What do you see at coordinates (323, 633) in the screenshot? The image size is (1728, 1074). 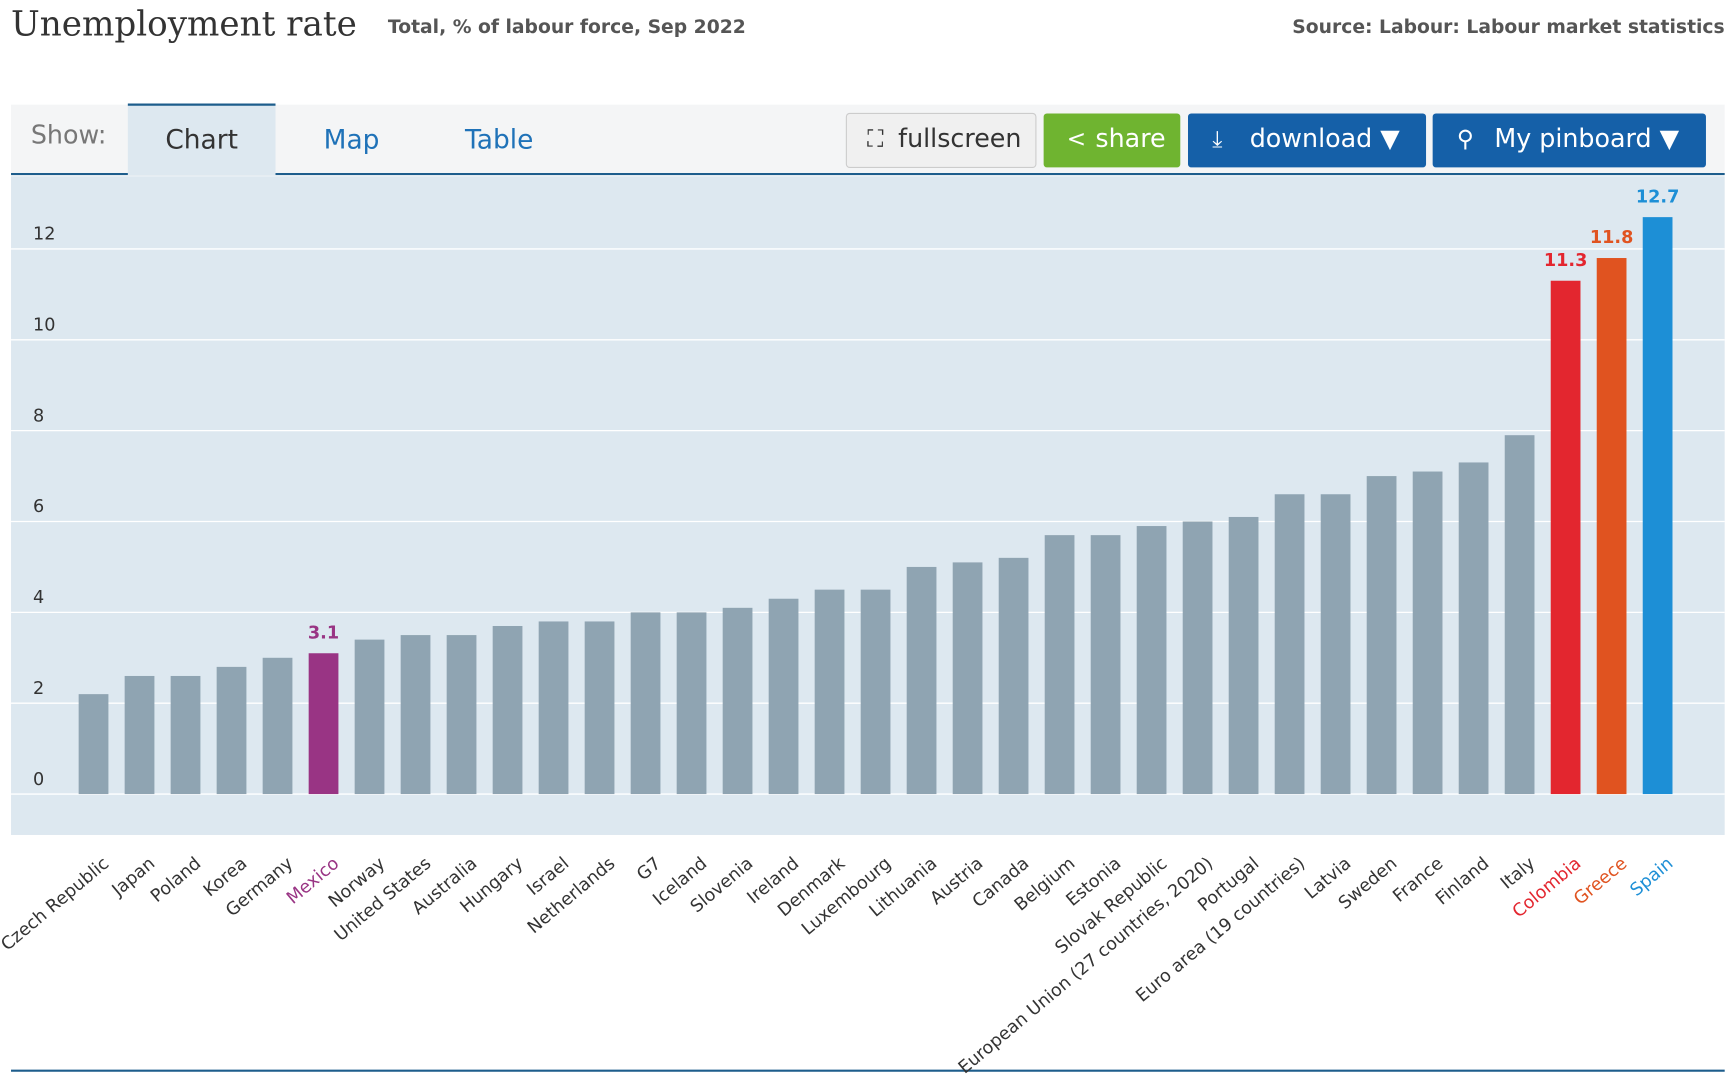 I see `value-label: 3.1` at bounding box center [323, 633].